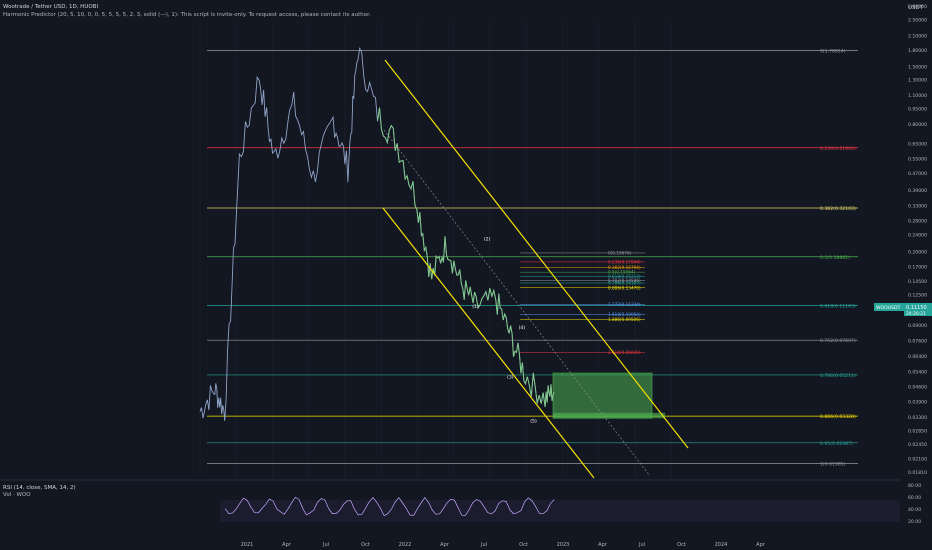 This screenshot has width=932, height=550. Describe the element at coordinates (917, 236) in the screenshot. I see `y-tick-label: 0.24000` at that location.